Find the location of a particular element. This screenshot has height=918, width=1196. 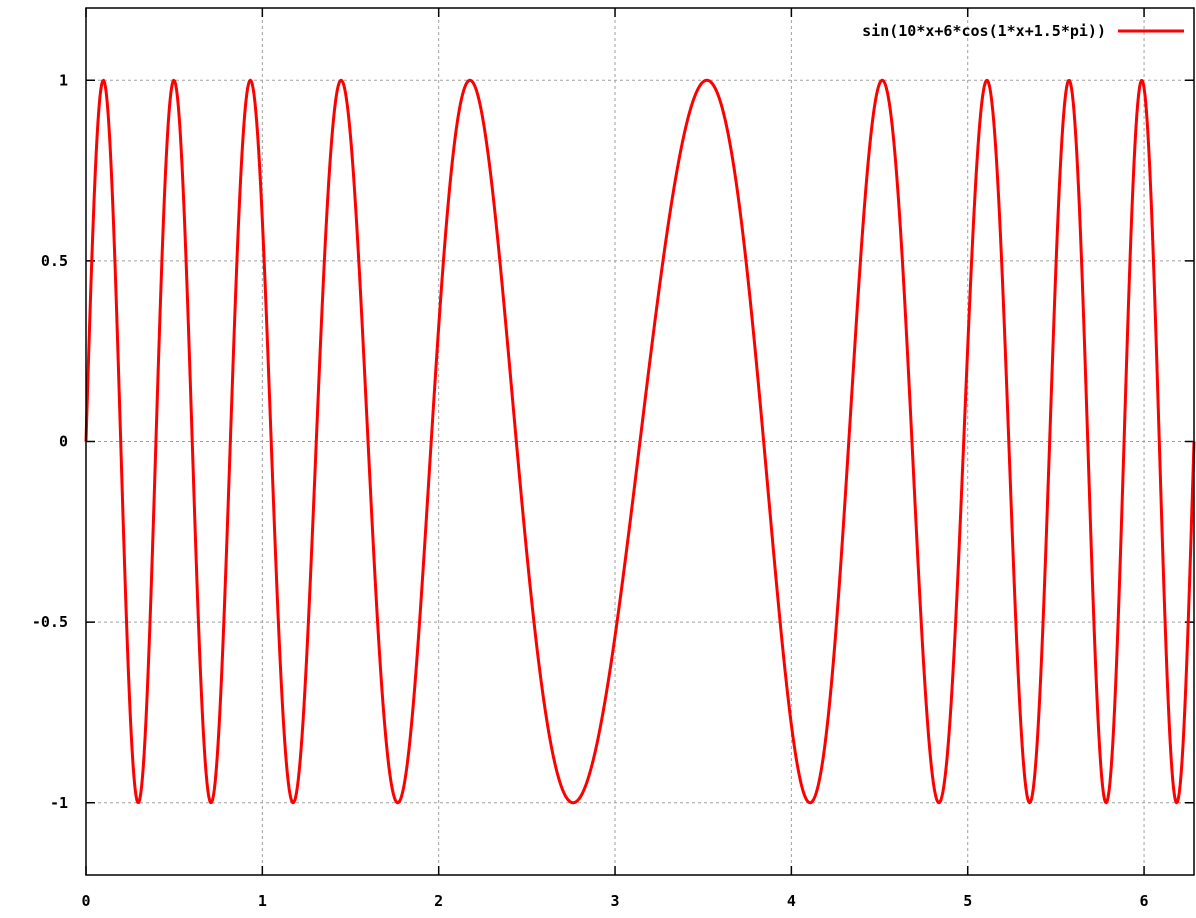

y-tick-label: 0 is located at coordinates (63, 442).